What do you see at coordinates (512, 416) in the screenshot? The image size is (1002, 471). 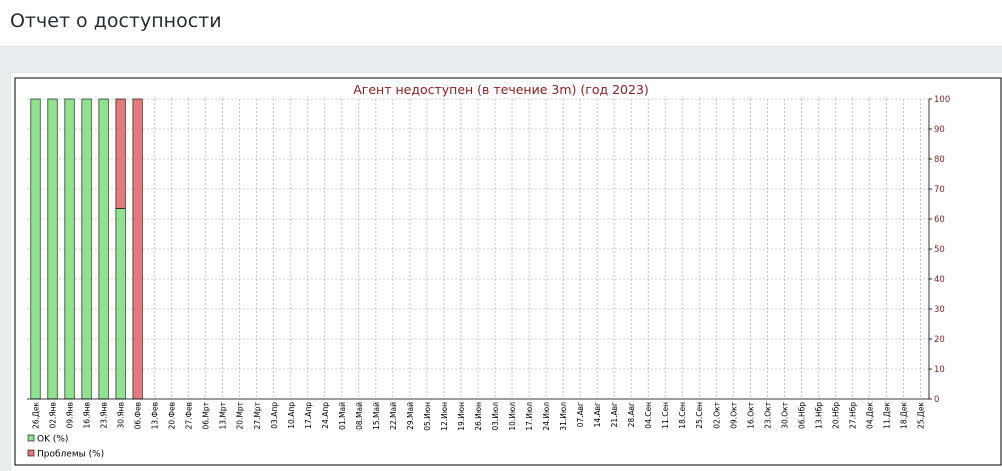 I see `xtick-label: 10.Июл` at bounding box center [512, 416].